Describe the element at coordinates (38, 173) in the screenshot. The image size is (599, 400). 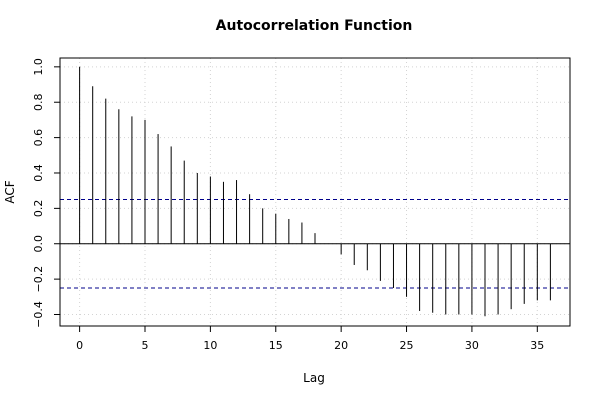
I see `y-tick-label: 0.4` at that location.